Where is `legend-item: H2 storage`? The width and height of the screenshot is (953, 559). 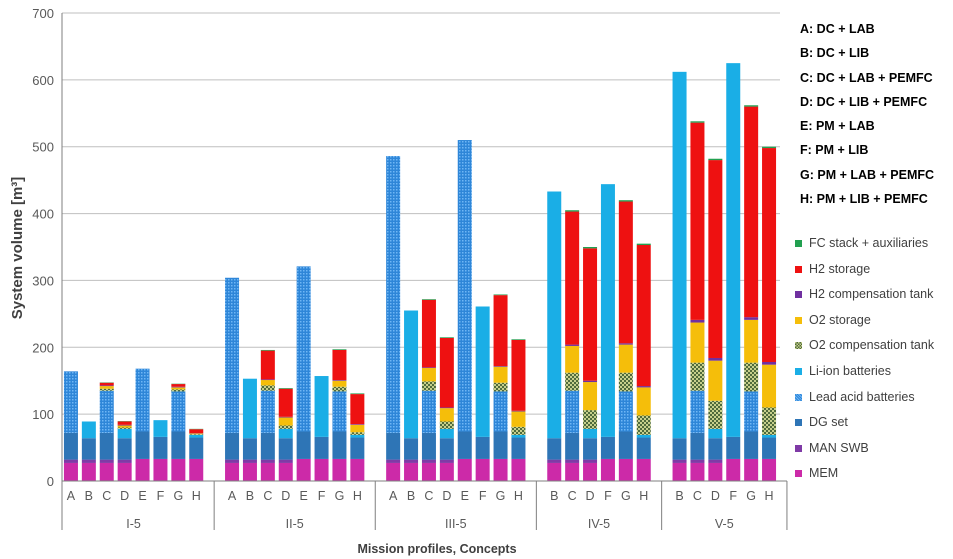 legend-item: H2 storage is located at coordinates (864, 275).